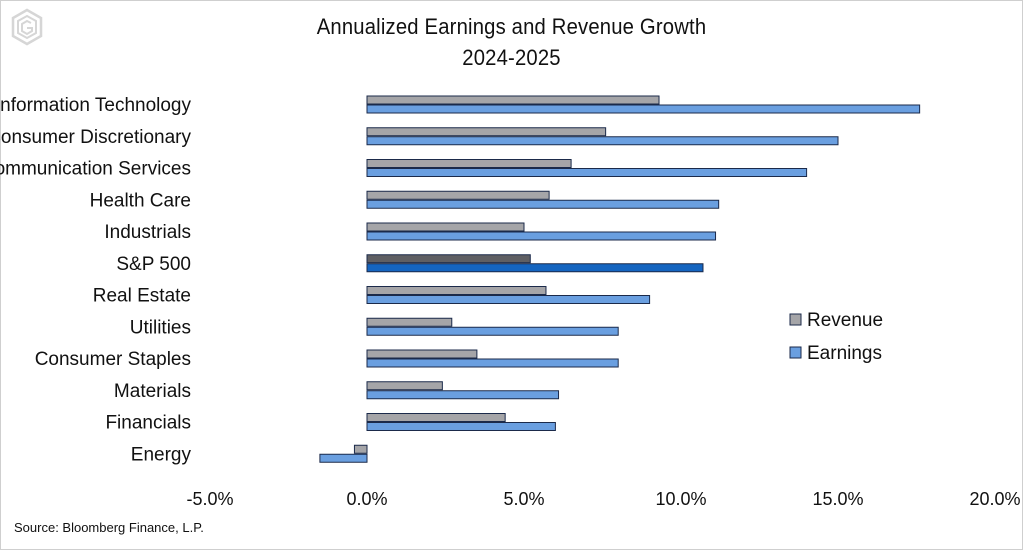  What do you see at coordinates (152, 391) in the screenshot?
I see `category-label-materials: Materials` at bounding box center [152, 391].